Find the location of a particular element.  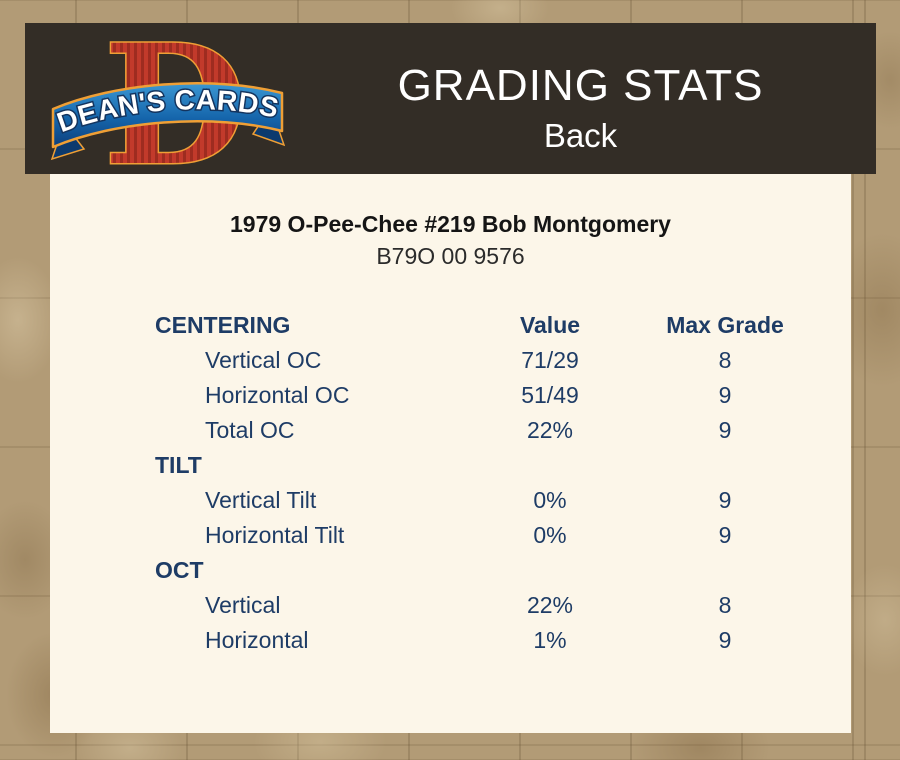

section-label-tilt: TILT is located at coordinates (178, 465).